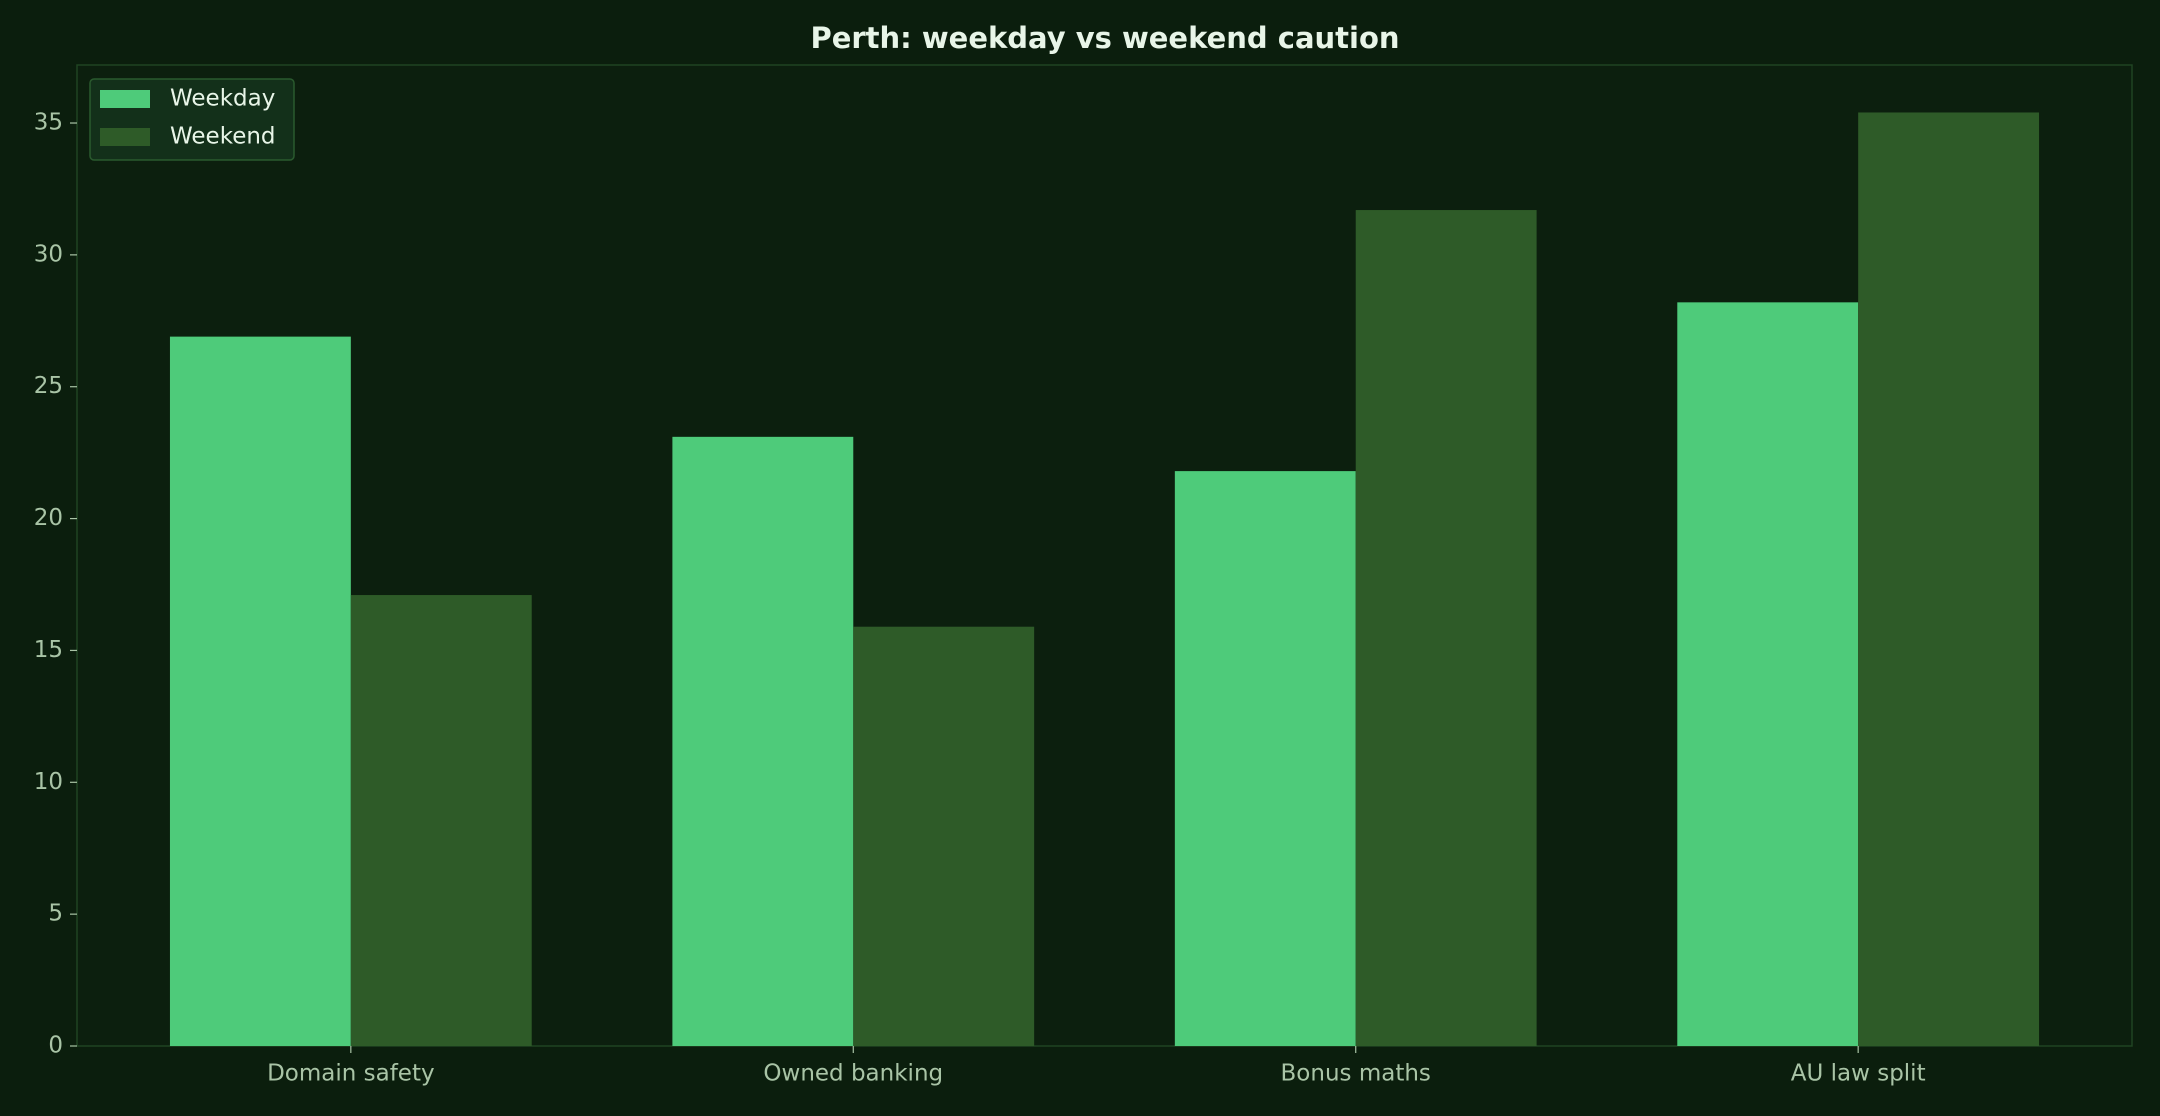 The width and height of the screenshot is (2160, 1116). What do you see at coordinates (48, 254) in the screenshot?
I see `y-tick-label: 30` at bounding box center [48, 254].